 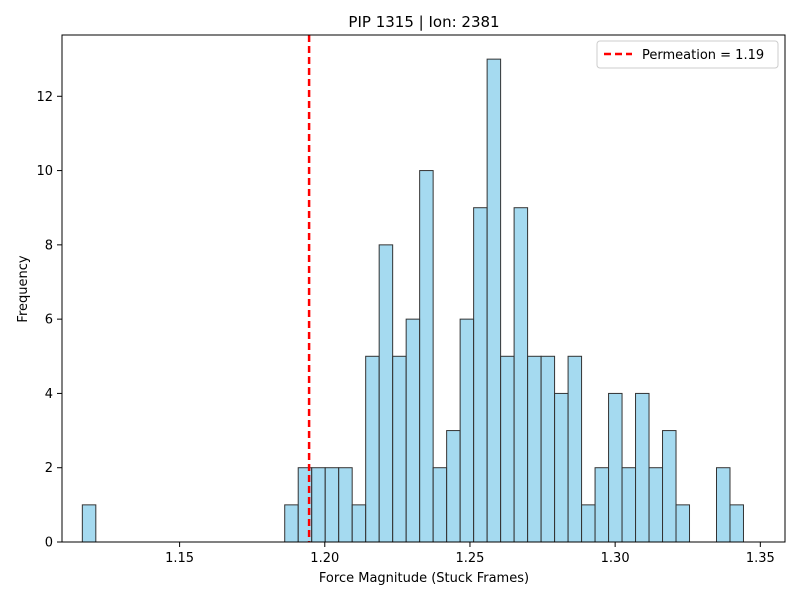 What do you see at coordinates (423, 22) in the screenshot?
I see `chart-title: PIP 1315 | Ion: 2381` at bounding box center [423, 22].